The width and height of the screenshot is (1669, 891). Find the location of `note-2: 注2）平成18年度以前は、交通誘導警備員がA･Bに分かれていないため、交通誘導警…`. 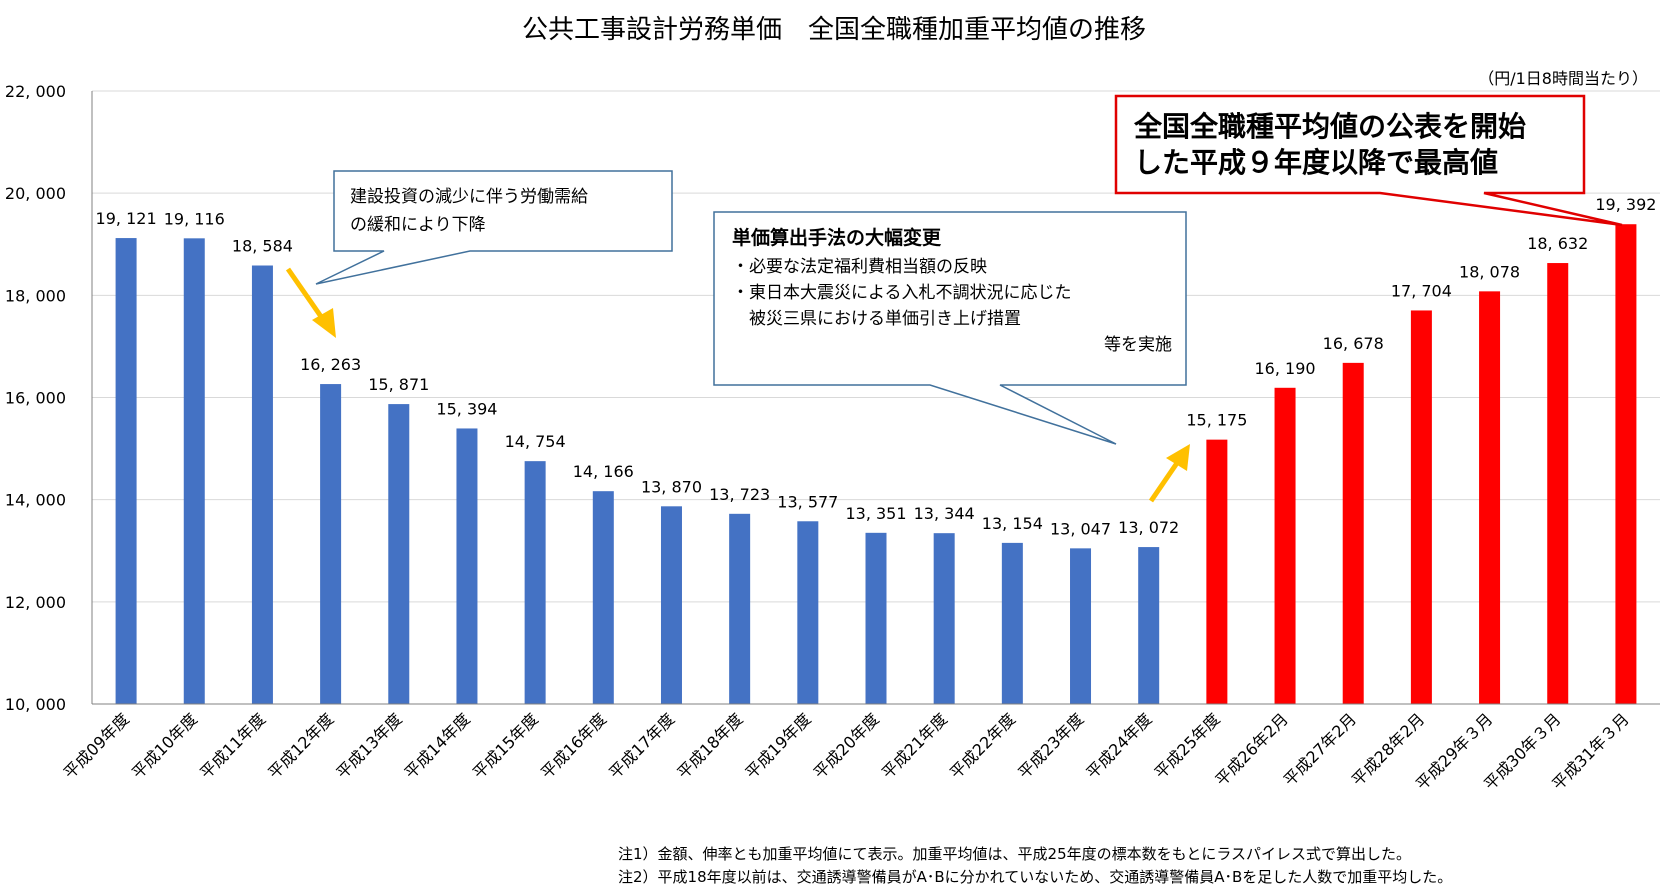

note-2: 注2）平成18年度以前は、交通誘導警備員がA･Bに分かれていないため、交通誘導警… is located at coordinates (1035, 877).